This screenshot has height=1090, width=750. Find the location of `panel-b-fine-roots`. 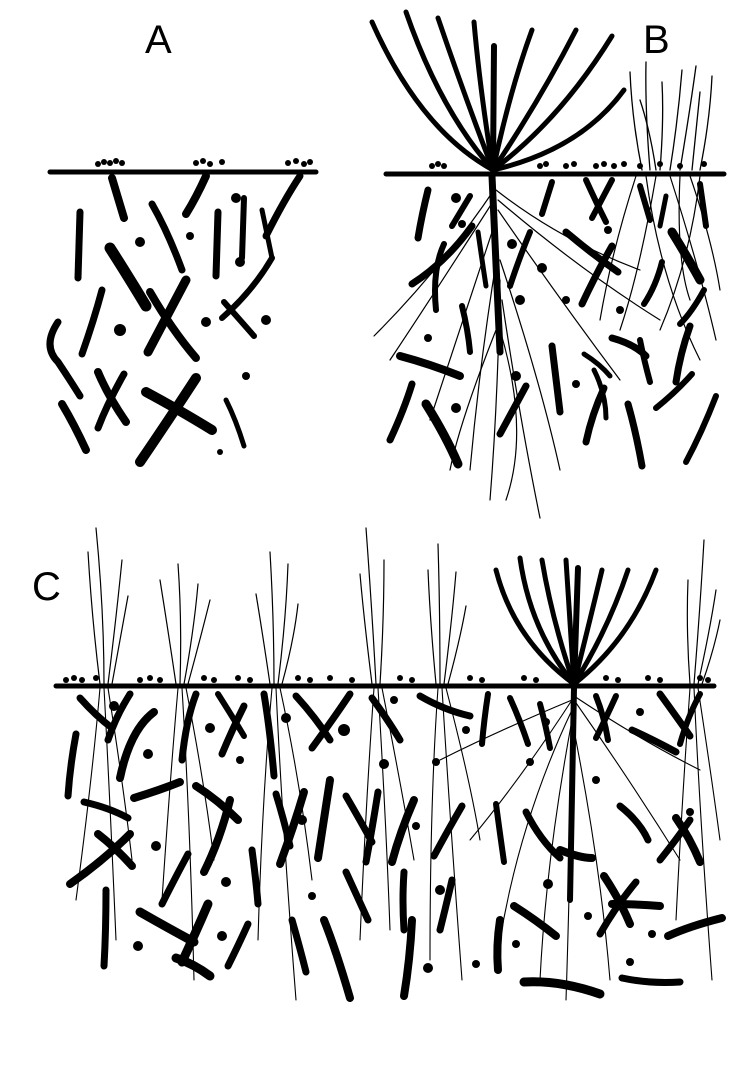

panel-b-fine-roots is located at coordinates (547, 347).